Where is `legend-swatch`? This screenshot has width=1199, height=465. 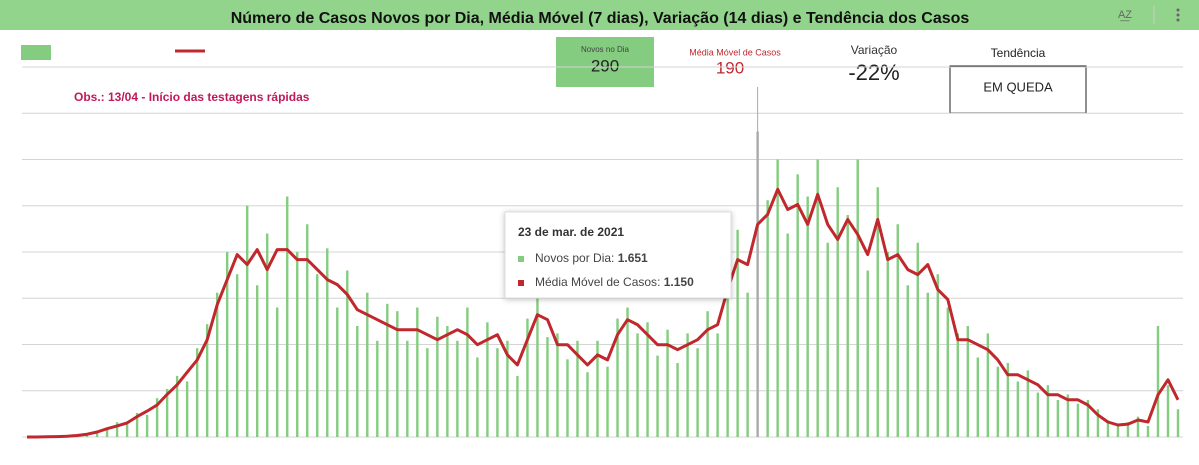
legend-swatch is located at coordinates (36, 52).